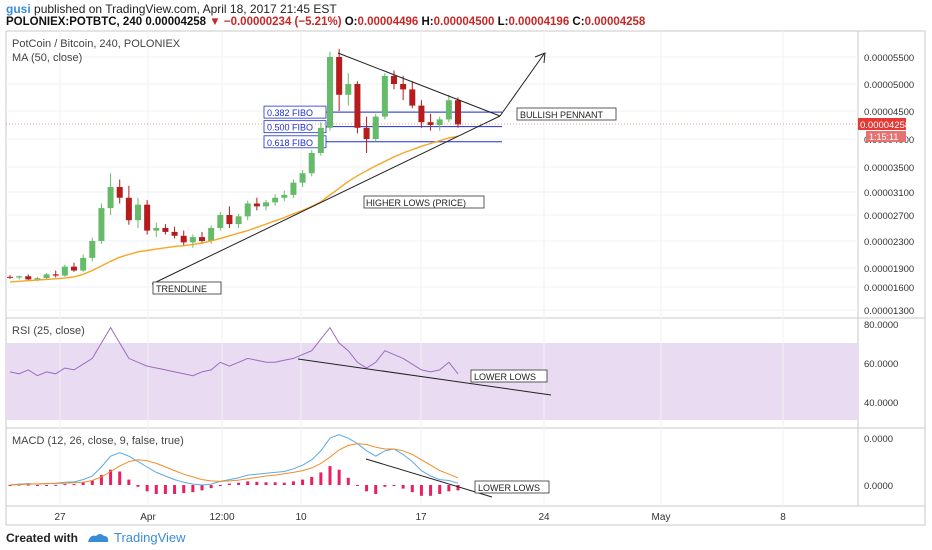 The image size is (932, 550). I want to click on price-tick-label: 0.00005500, so click(889, 58).